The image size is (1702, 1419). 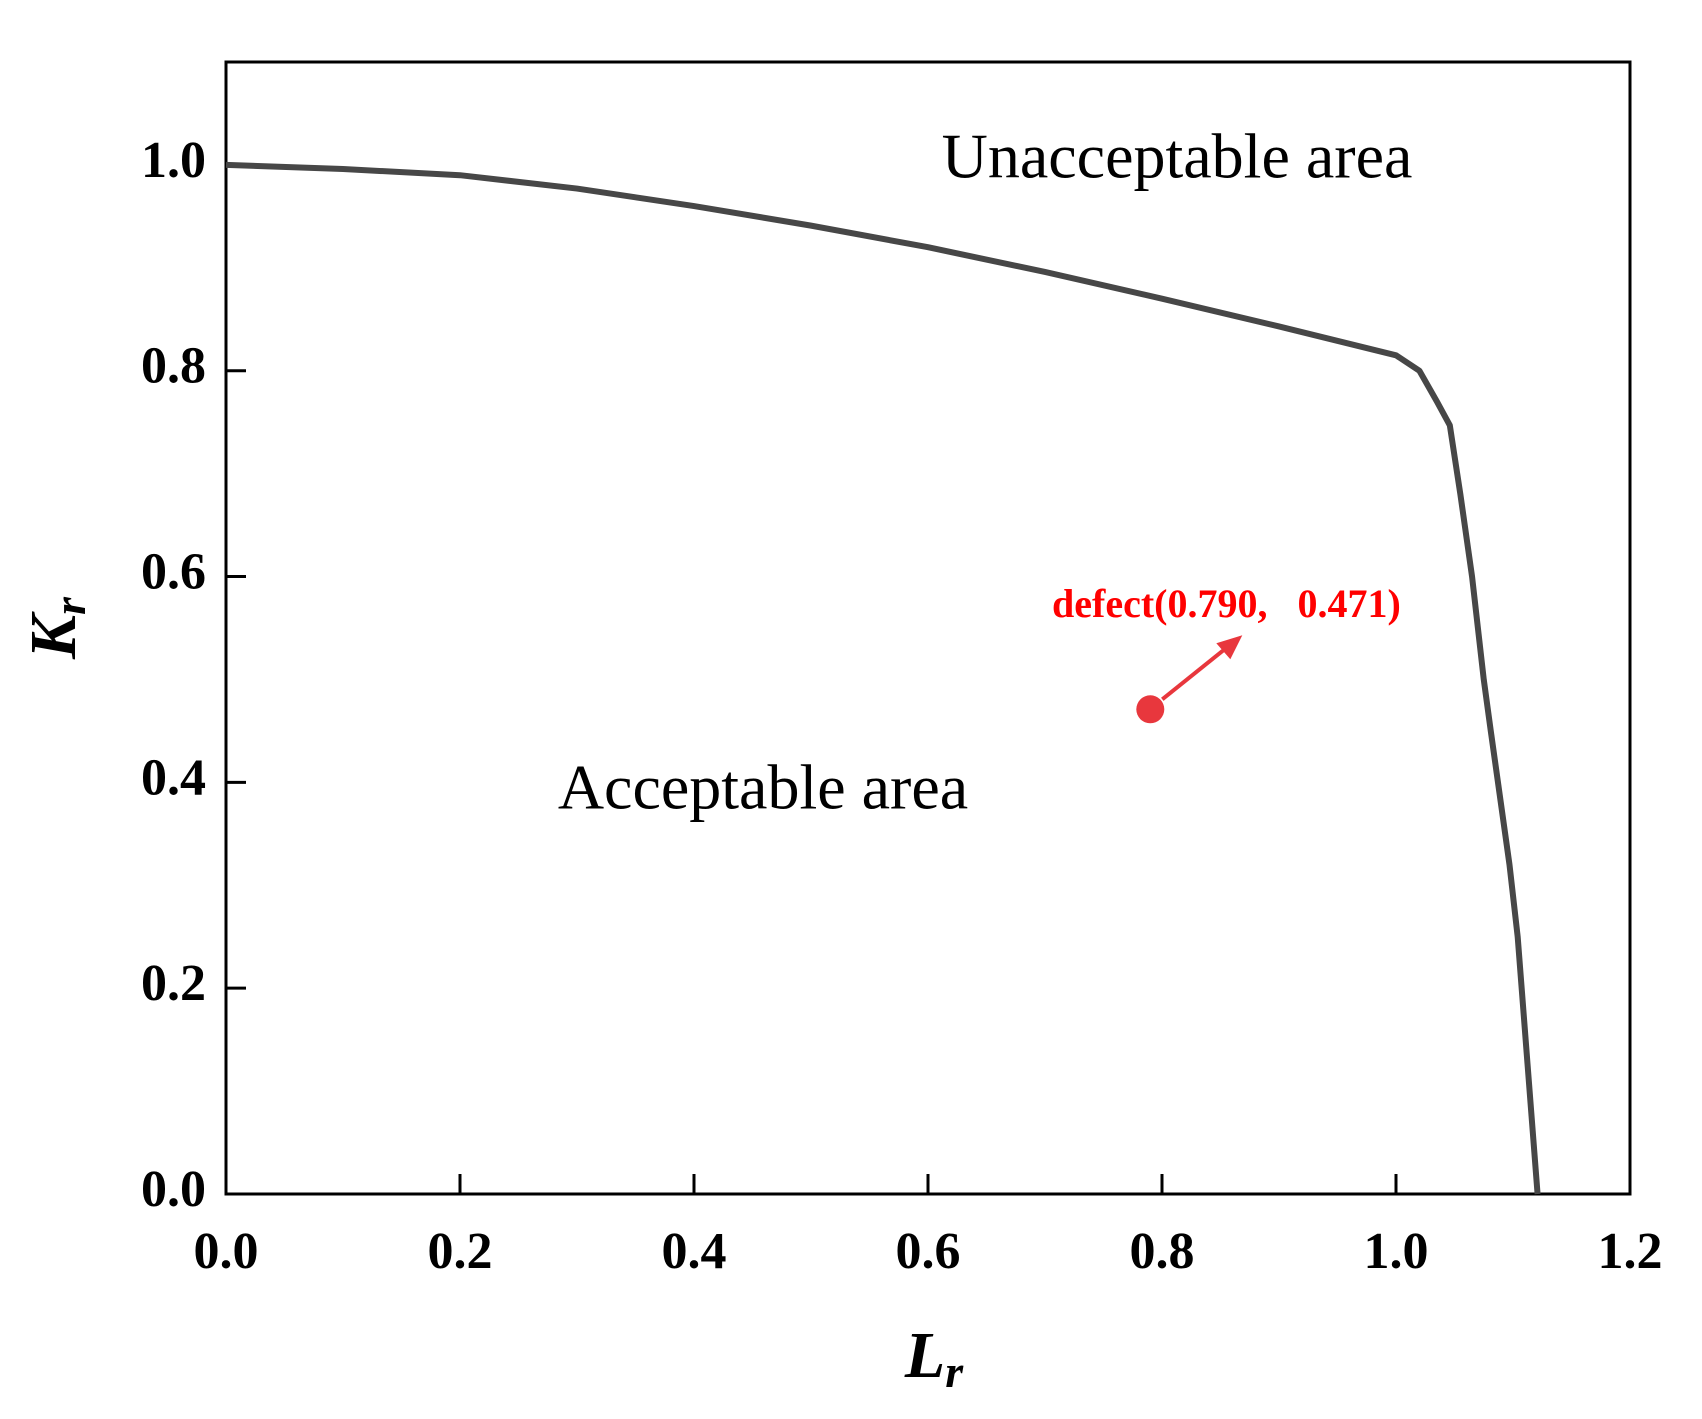 What do you see at coordinates (173, 983) in the screenshot?
I see `y-tick-label: 0.2` at bounding box center [173, 983].